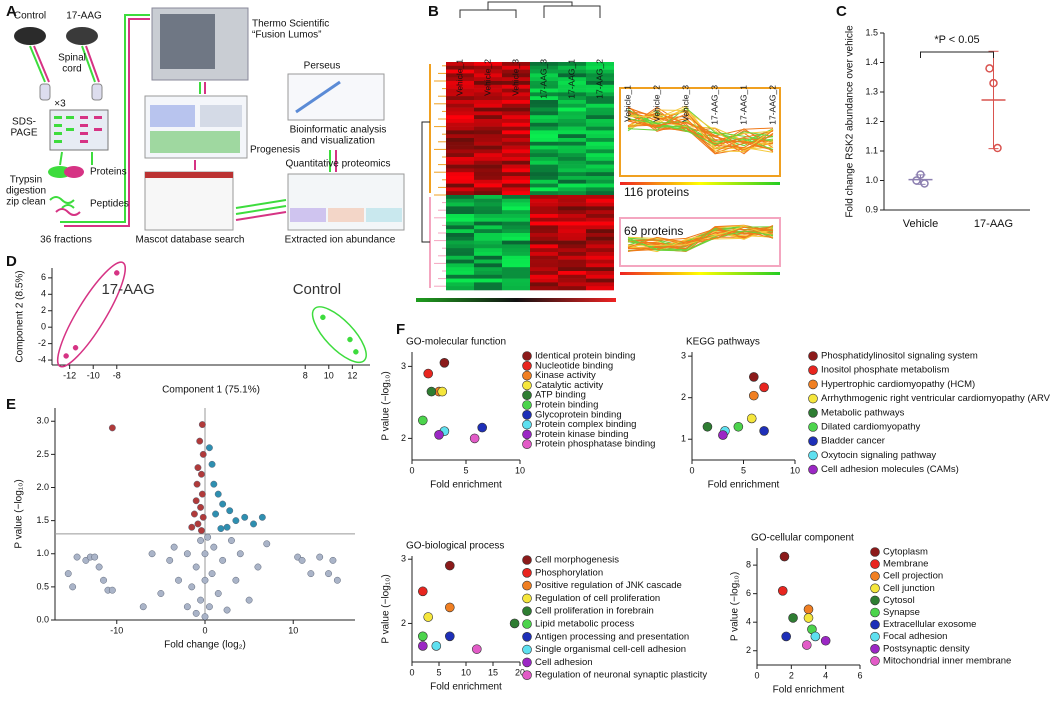 The width and height of the screenshot is (1050, 712). I want to click on x-tick-label: 10, so click(293, 630).